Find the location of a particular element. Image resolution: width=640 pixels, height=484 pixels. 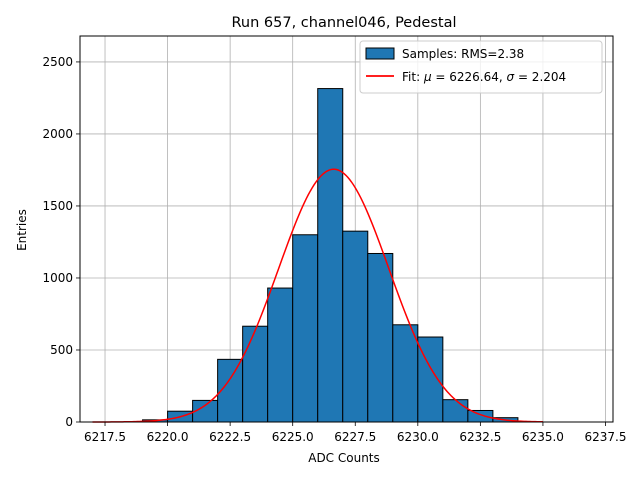

y-tick-label: 500 is located at coordinates (61, 350).